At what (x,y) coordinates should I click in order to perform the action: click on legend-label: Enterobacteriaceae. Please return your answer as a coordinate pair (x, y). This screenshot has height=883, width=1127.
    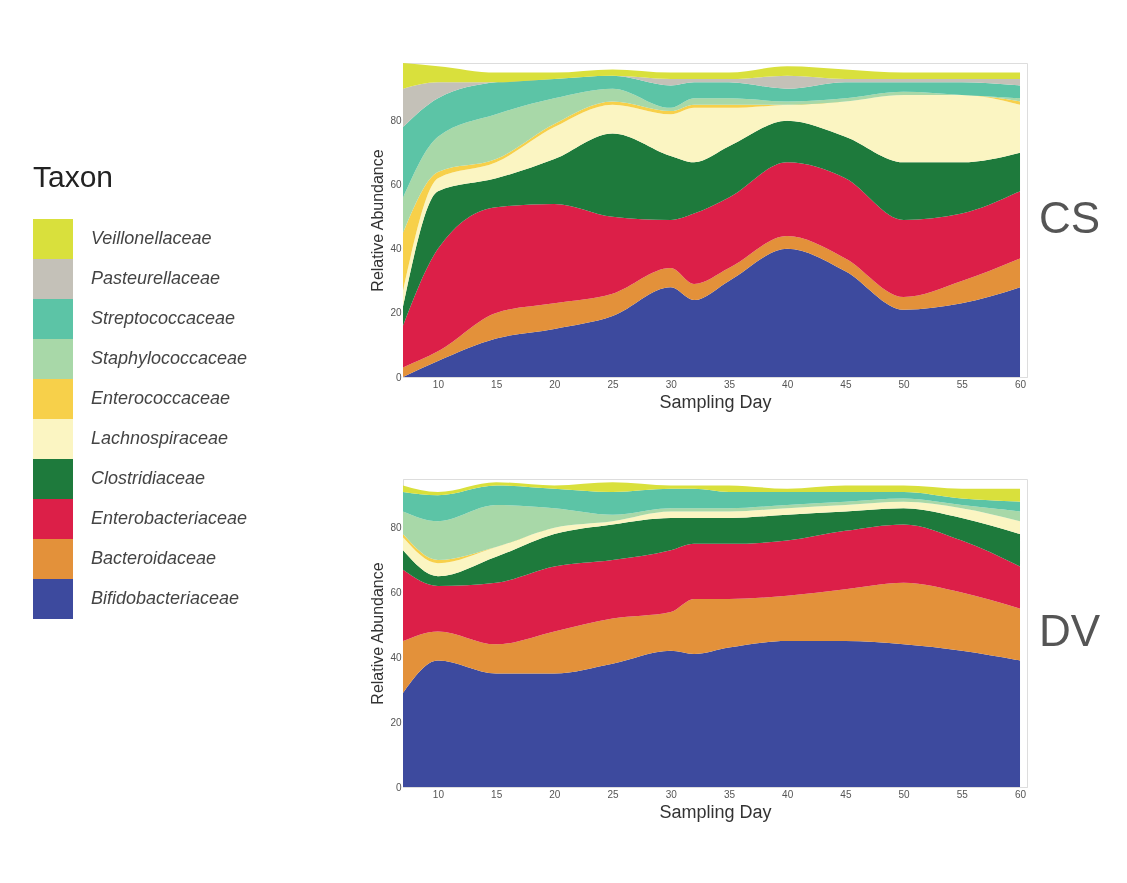
    Looking at the image, I should click on (169, 518).